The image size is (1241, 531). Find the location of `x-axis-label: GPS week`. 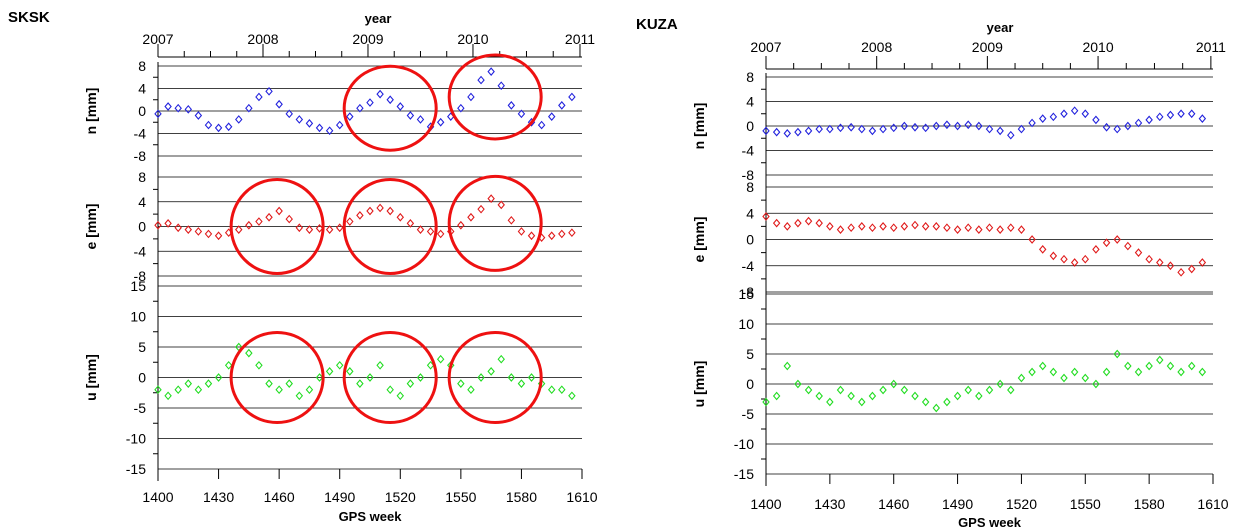

x-axis-label: GPS week is located at coordinates (371, 516).